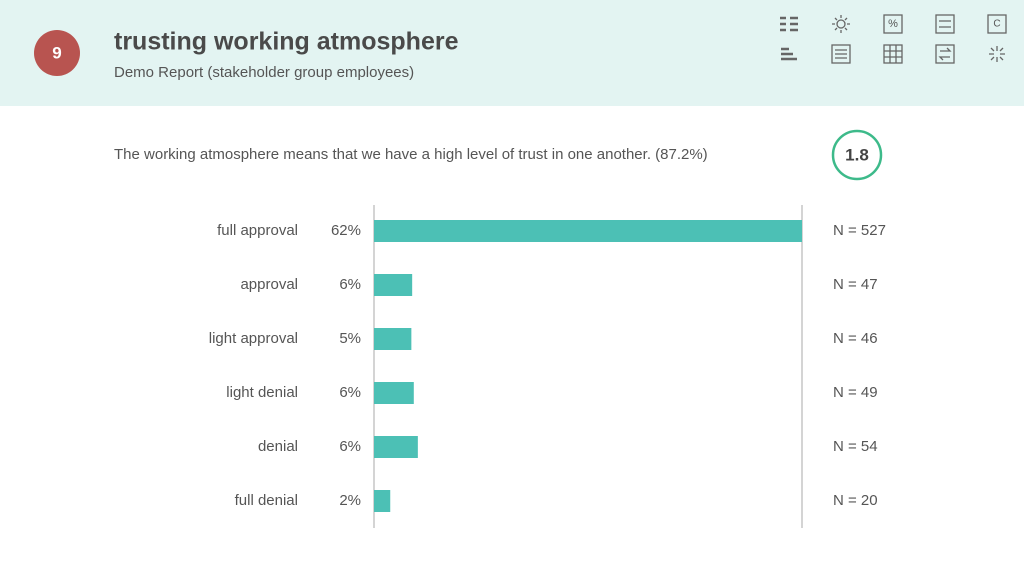 This screenshot has height=576, width=1024. Describe the element at coordinates (789, 24) in the screenshot. I see `icon-list` at that location.